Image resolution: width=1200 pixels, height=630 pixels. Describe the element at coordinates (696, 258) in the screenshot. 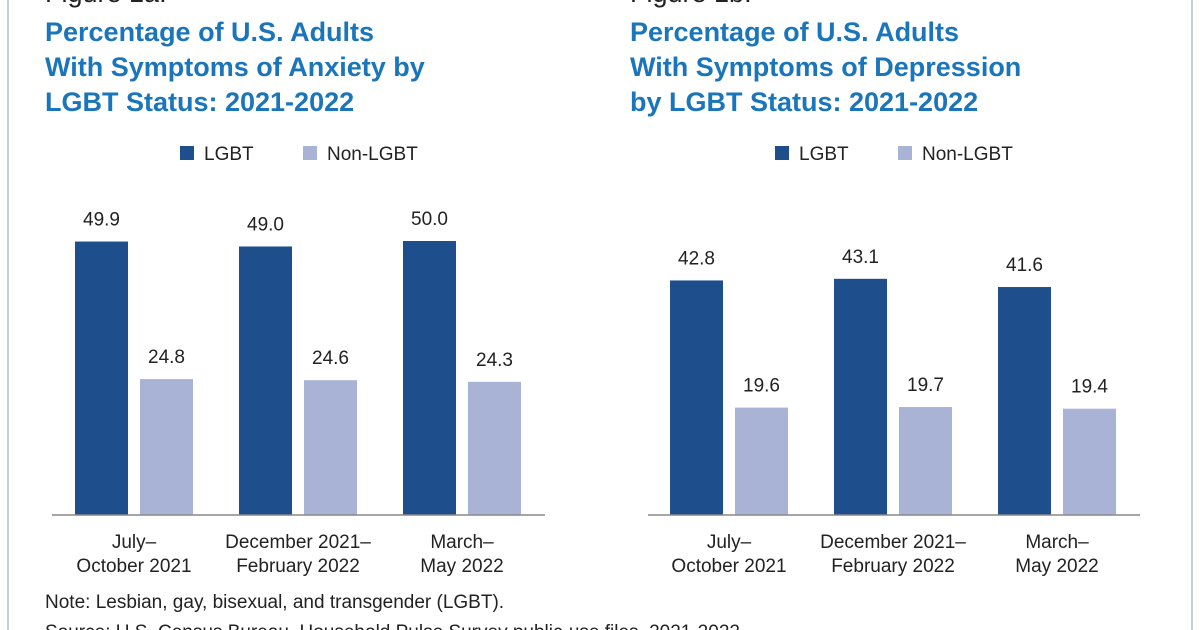

I see `value-label: 42.8` at that location.